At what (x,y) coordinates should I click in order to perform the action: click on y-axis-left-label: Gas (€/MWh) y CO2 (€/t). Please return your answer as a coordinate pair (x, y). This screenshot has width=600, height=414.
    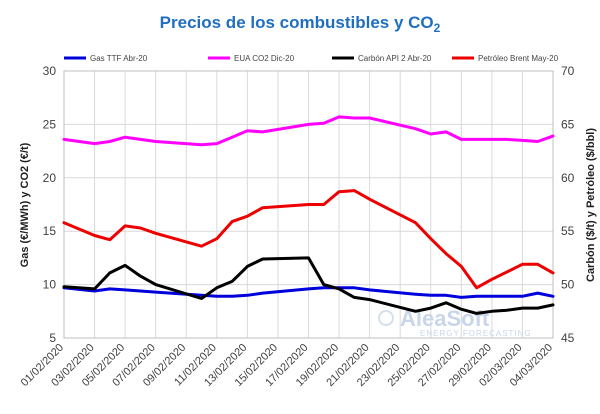
    Looking at the image, I should click on (25, 204).